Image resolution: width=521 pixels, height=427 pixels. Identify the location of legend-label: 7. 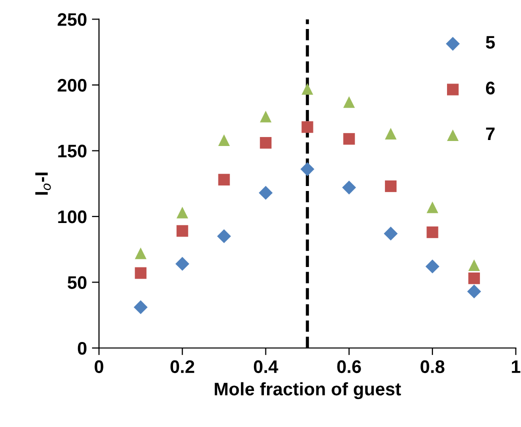
(490, 134).